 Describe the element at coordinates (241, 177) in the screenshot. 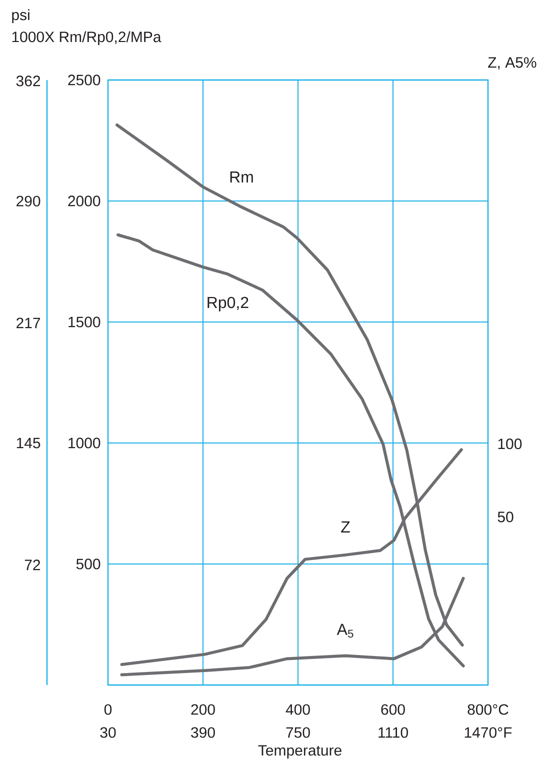

I see `series-label: Rm` at that location.